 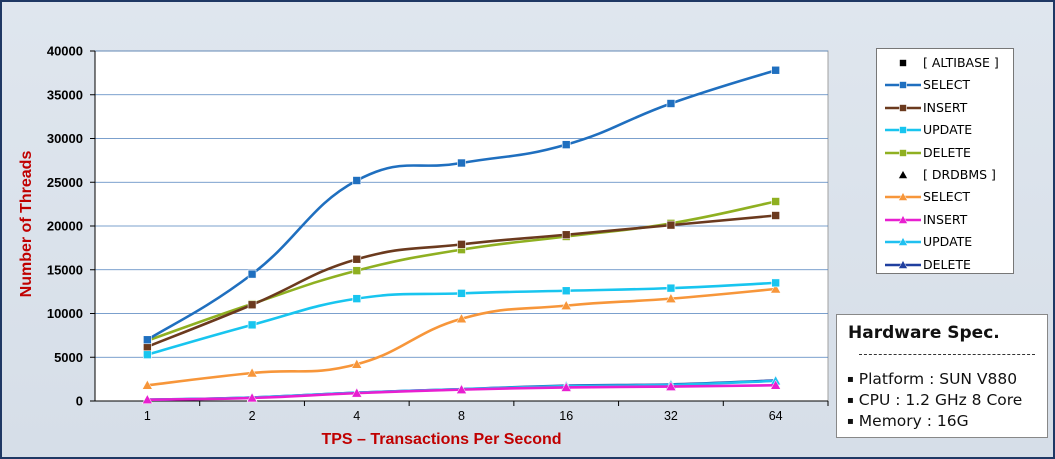 I want to click on y-tick-label: 25000, so click(x=65, y=182).